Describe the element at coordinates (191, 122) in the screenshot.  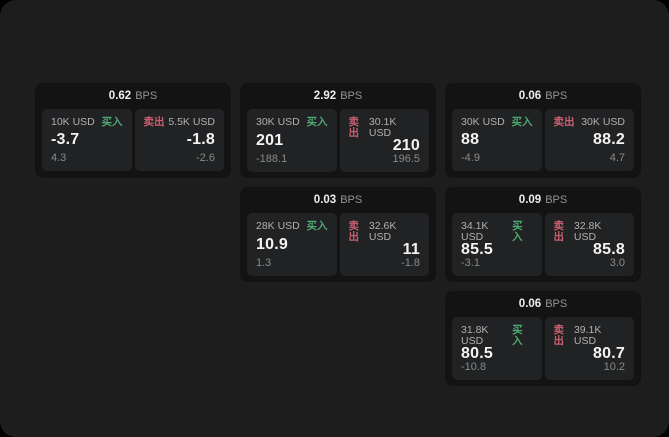
I see `sell-amount: 5.5K USD` at that location.